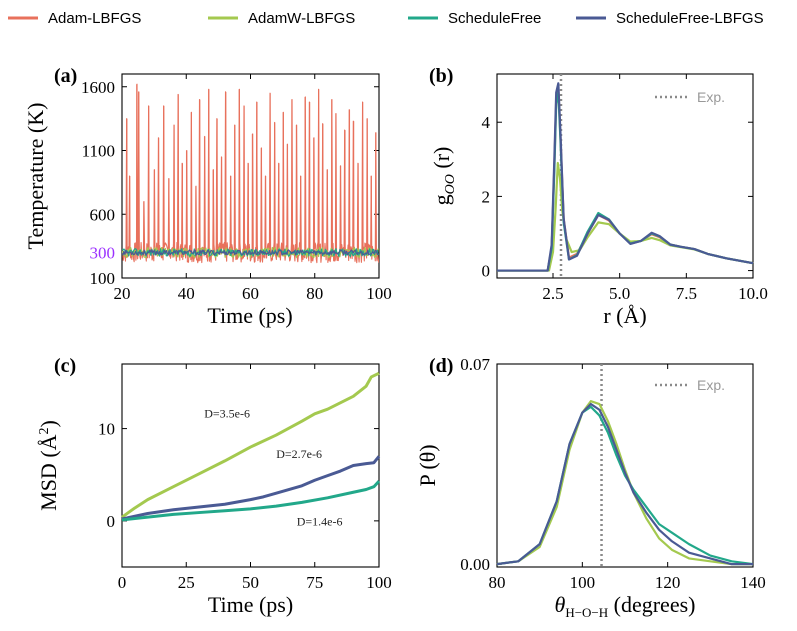  I want to click on series-adam-lbfgs-line, so click(625, 179).